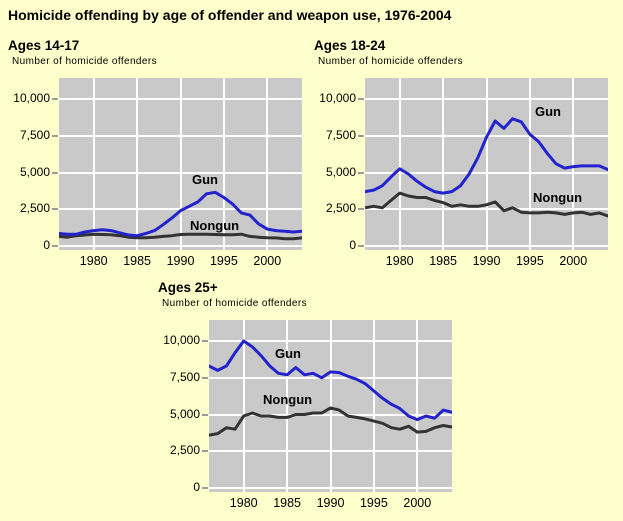 The image size is (623, 521). What do you see at coordinates (44, 45) in the screenshot?
I see `chart-heading: Ages 14-17` at bounding box center [44, 45].